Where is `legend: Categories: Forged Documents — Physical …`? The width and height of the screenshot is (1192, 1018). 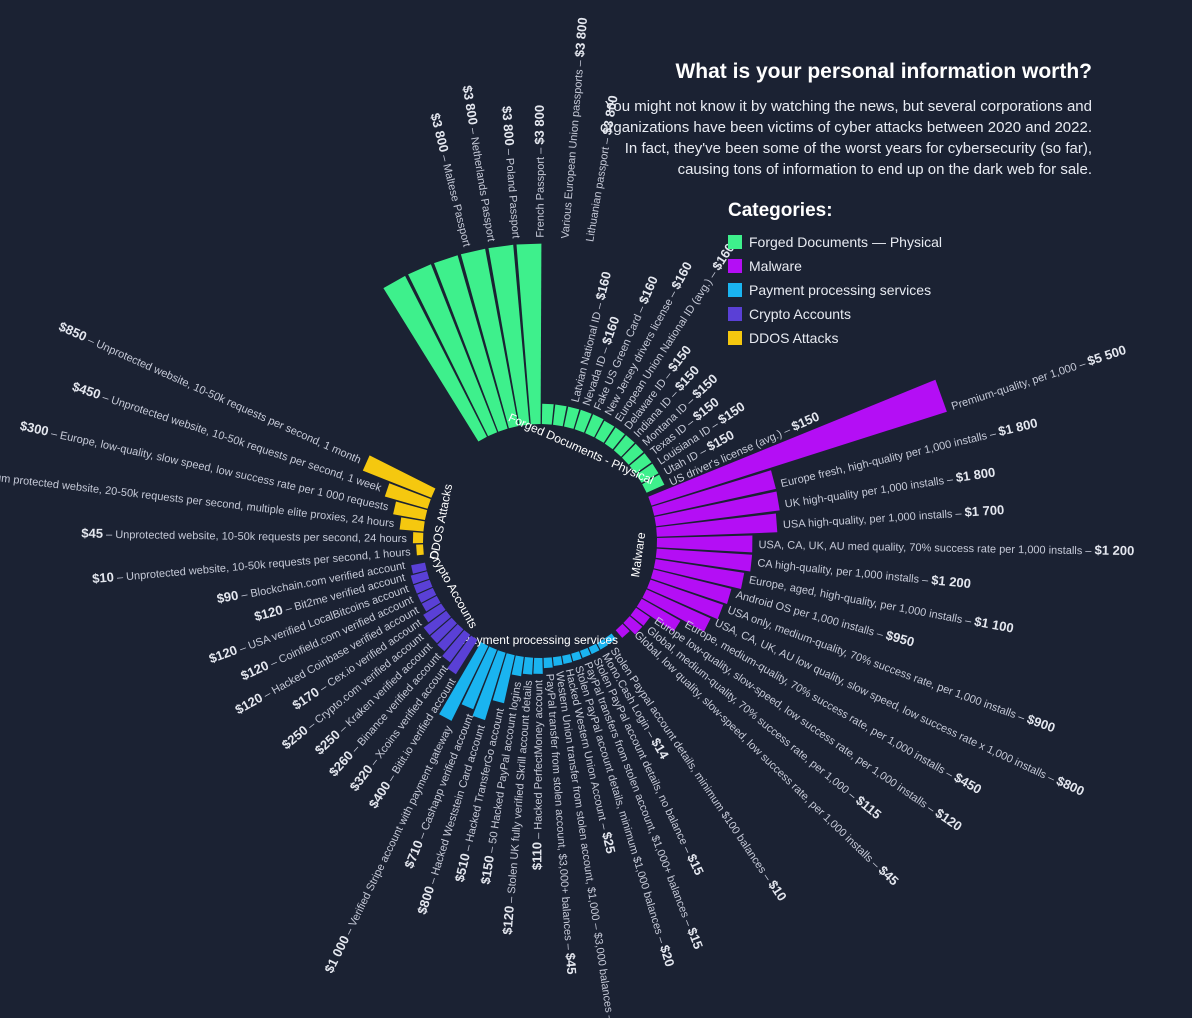
legend: Categories: Forged Documents — Physical … is located at coordinates (835, 275).